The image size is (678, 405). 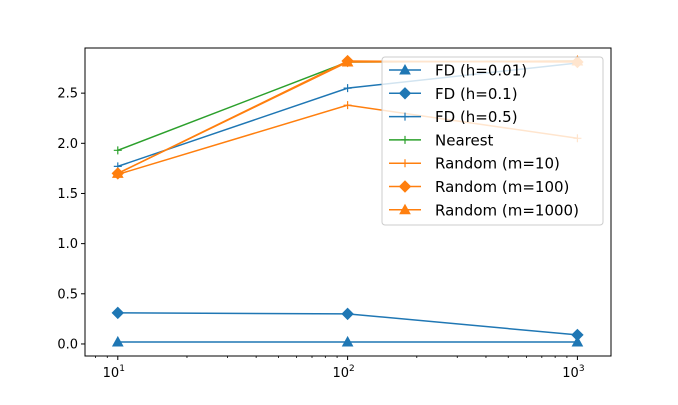 I want to click on y-tick-label: 1.5, so click(x=67, y=194).